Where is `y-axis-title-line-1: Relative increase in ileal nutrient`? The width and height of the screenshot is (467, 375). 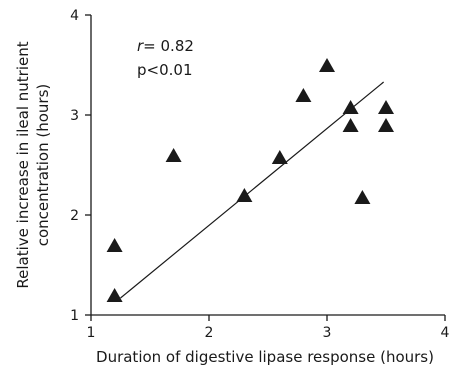
y-axis-title-line-1: Relative increase in ileal nutrient is located at coordinates (23, 164).